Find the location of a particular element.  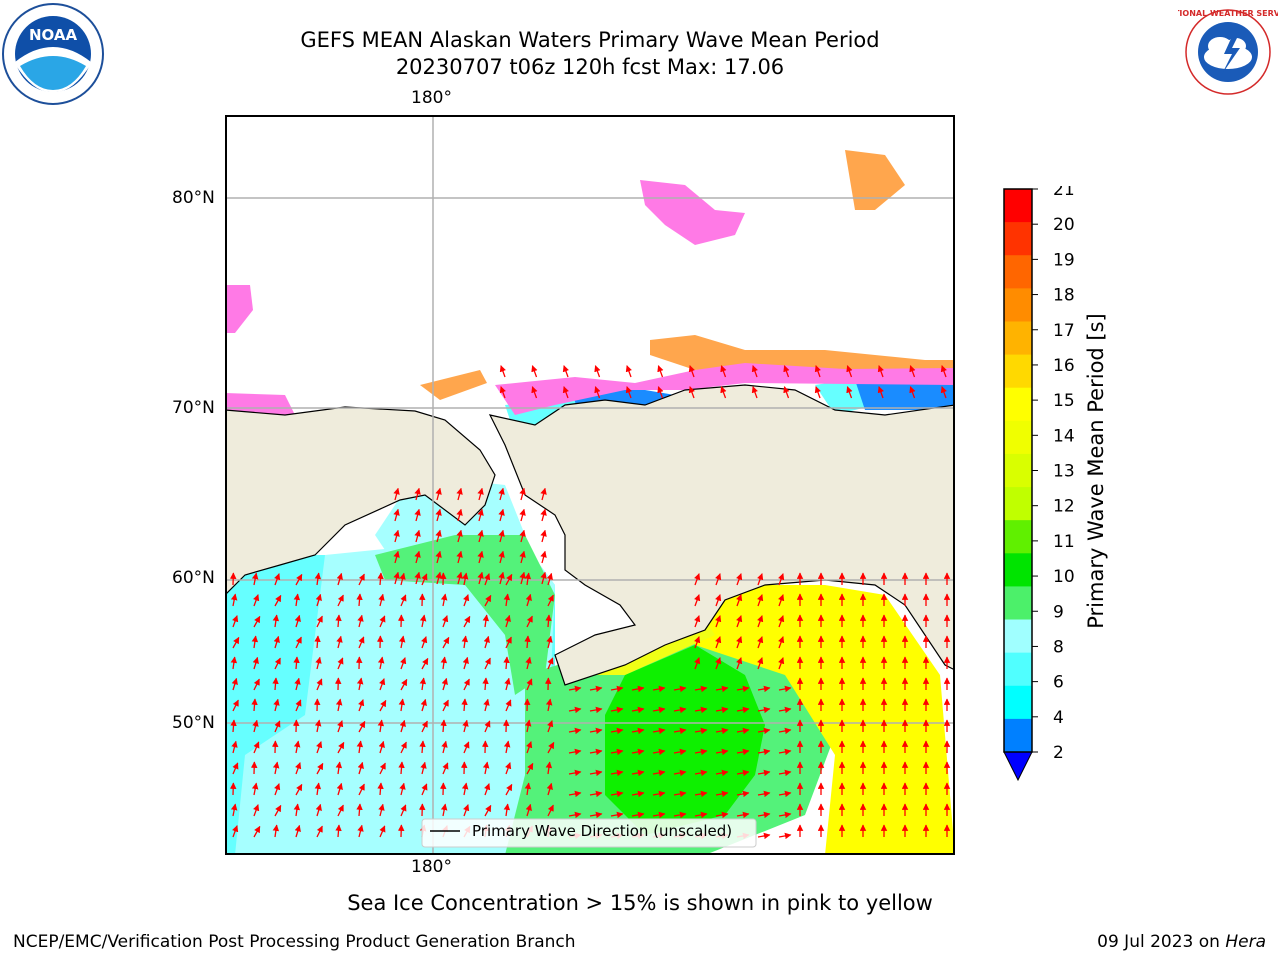

sea-ice-siberia is located at coordinates (453, 385).